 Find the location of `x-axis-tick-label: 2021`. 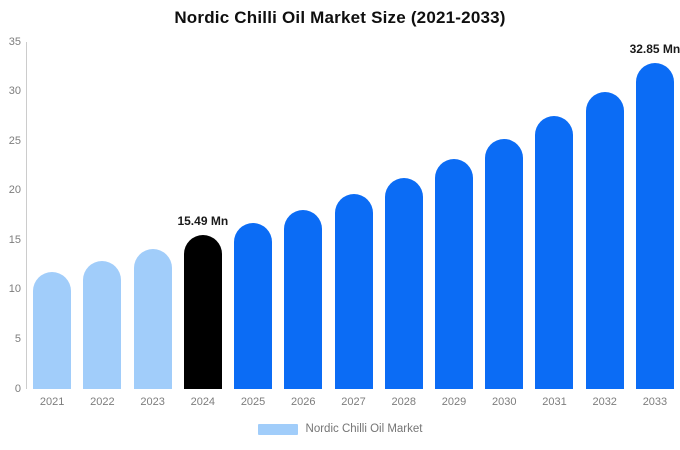

x-axis-tick-label: 2021 is located at coordinates (52, 402).